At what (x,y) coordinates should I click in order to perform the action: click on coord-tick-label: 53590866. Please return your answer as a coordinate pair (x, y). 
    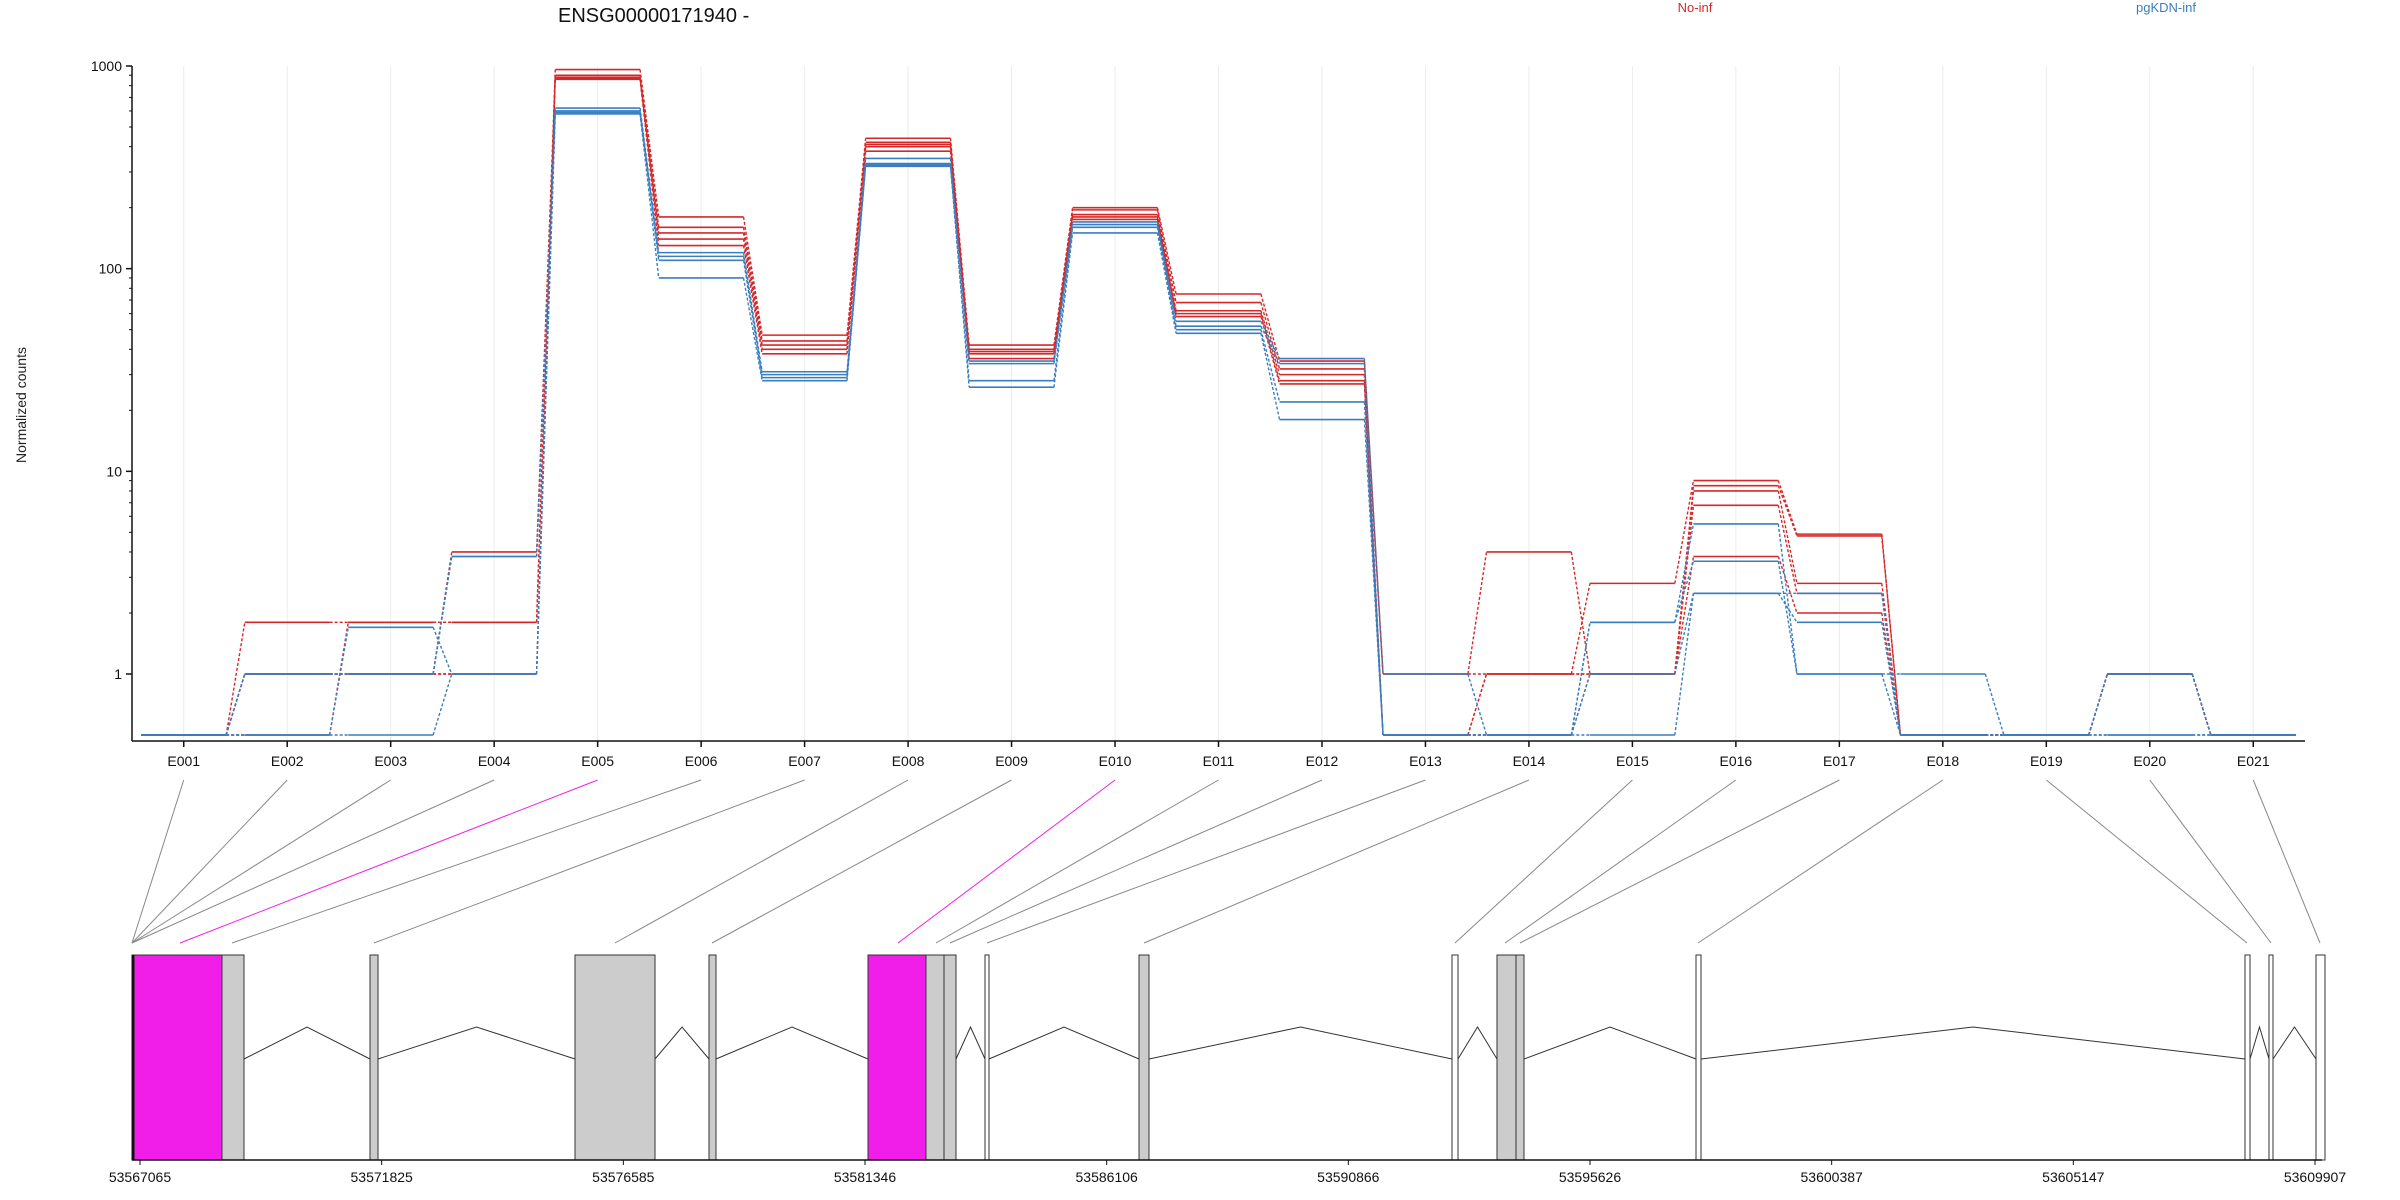
    Looking at the image, I should click on (1348, 1177).